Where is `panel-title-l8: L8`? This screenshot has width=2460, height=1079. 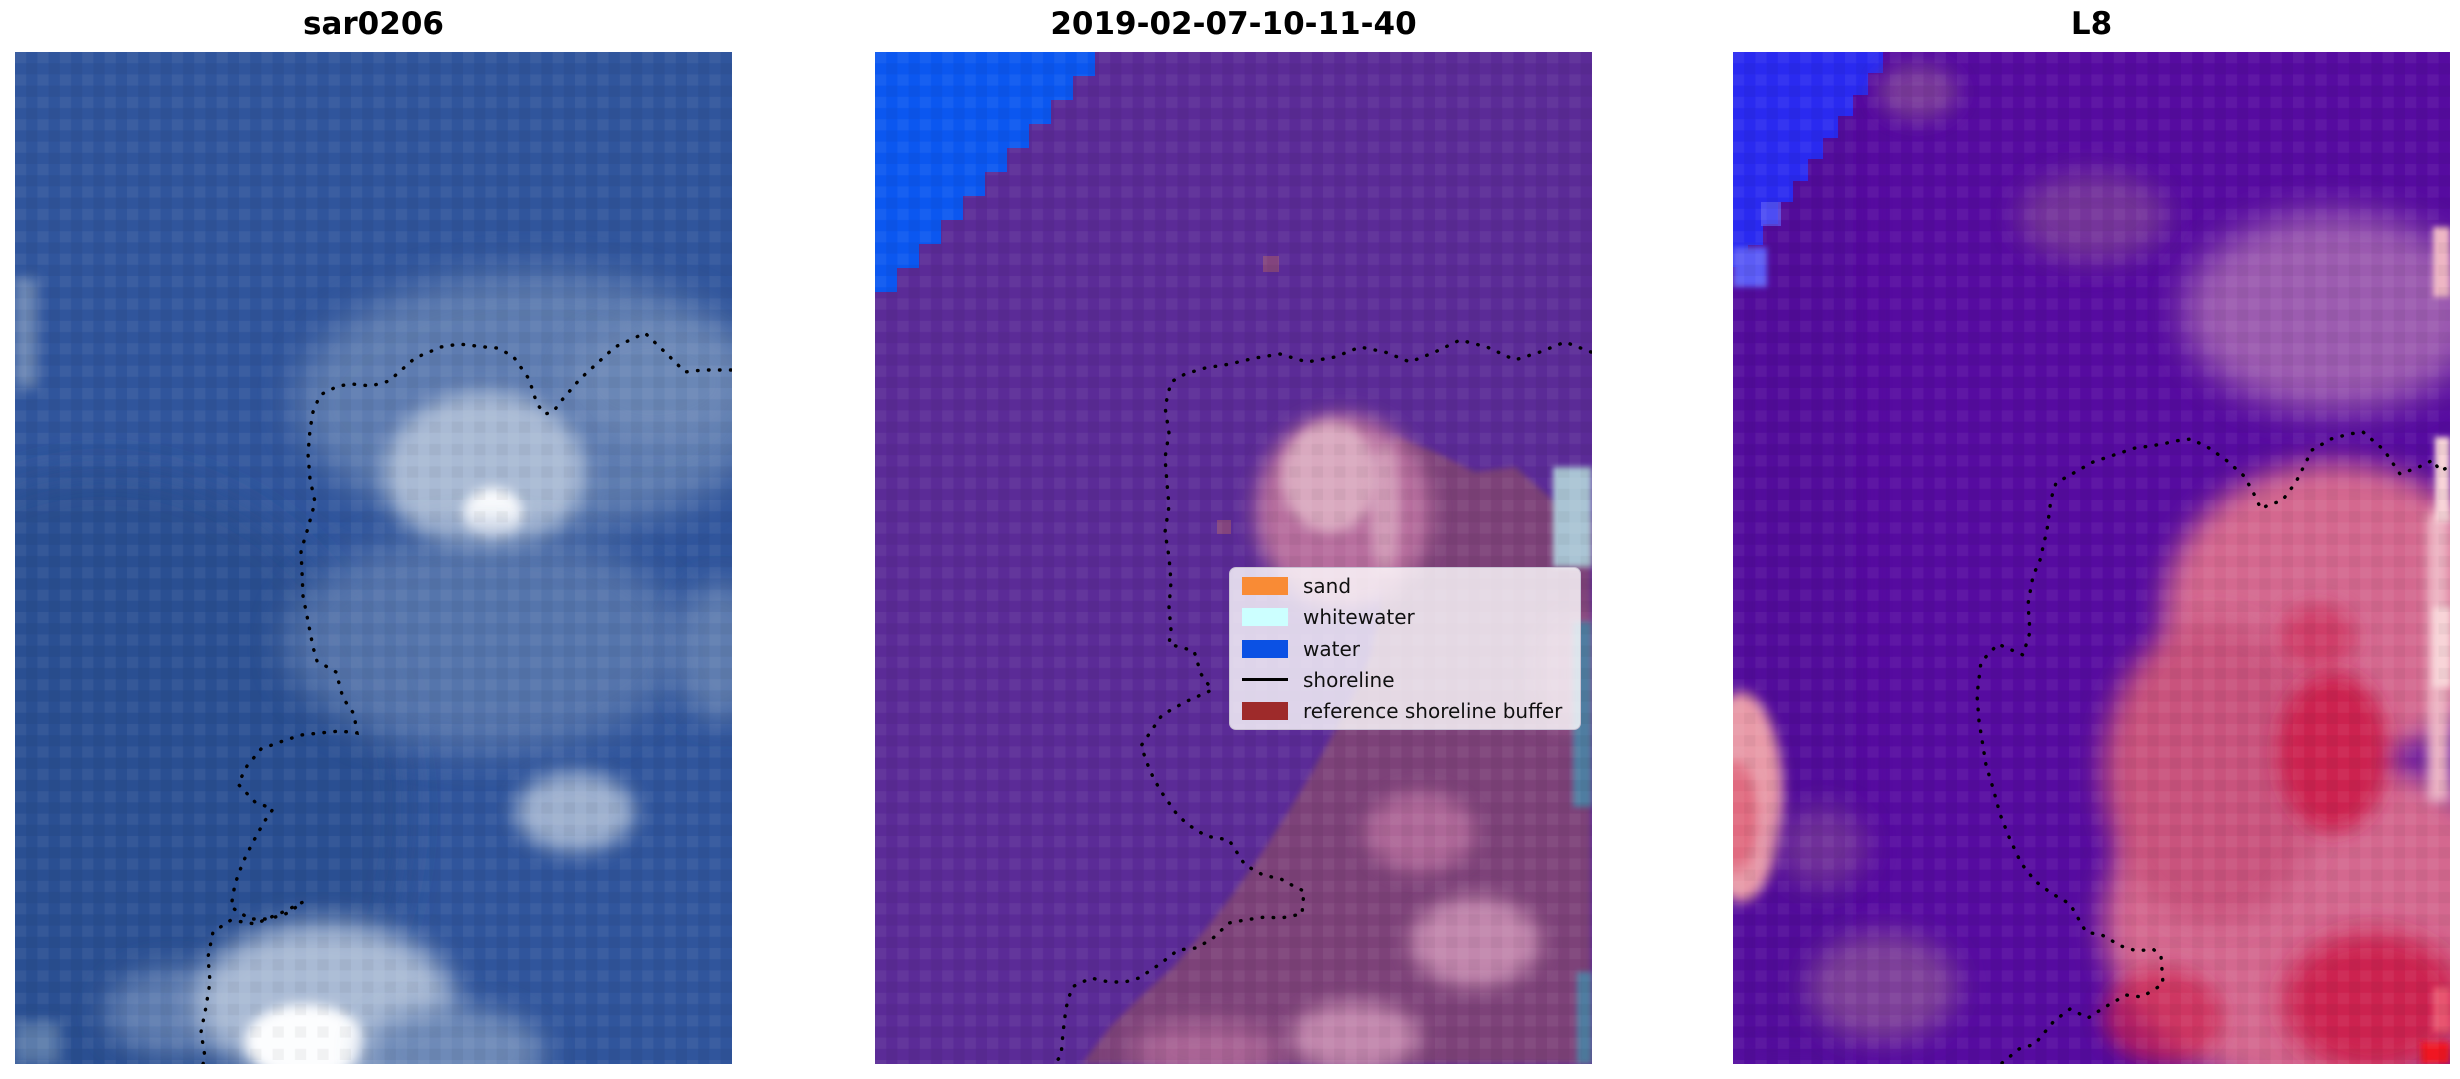 panel-title-l8: L8 is located at coordinates (2091, 24).